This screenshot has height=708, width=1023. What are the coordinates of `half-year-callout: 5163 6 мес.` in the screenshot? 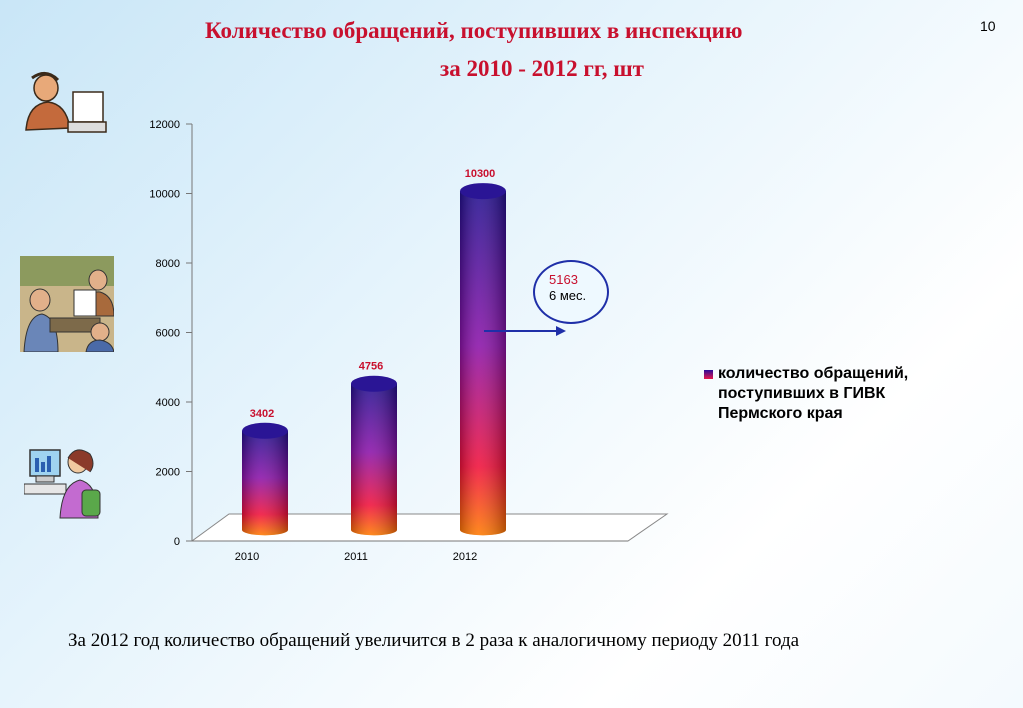 It's located at (571, 292).